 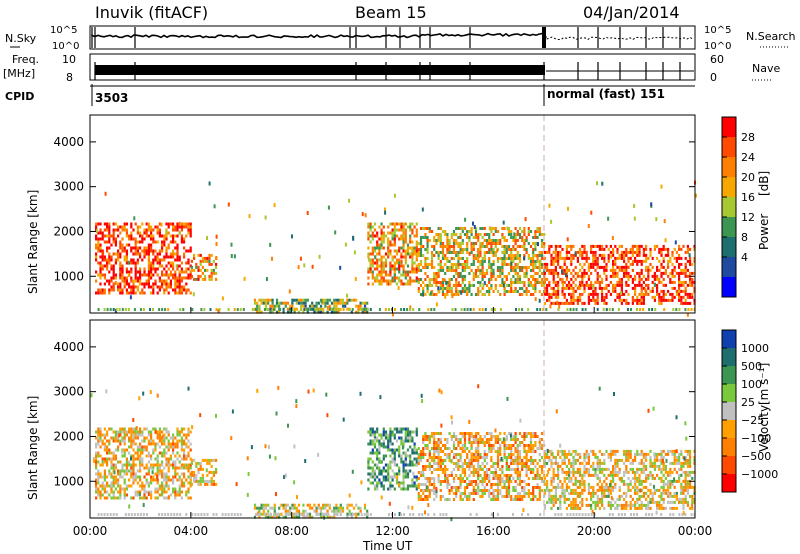 What do you see at coordinates (766, 68) in the screenshot?
I see `nave-label: Nave` at bounding box center [766, 68].